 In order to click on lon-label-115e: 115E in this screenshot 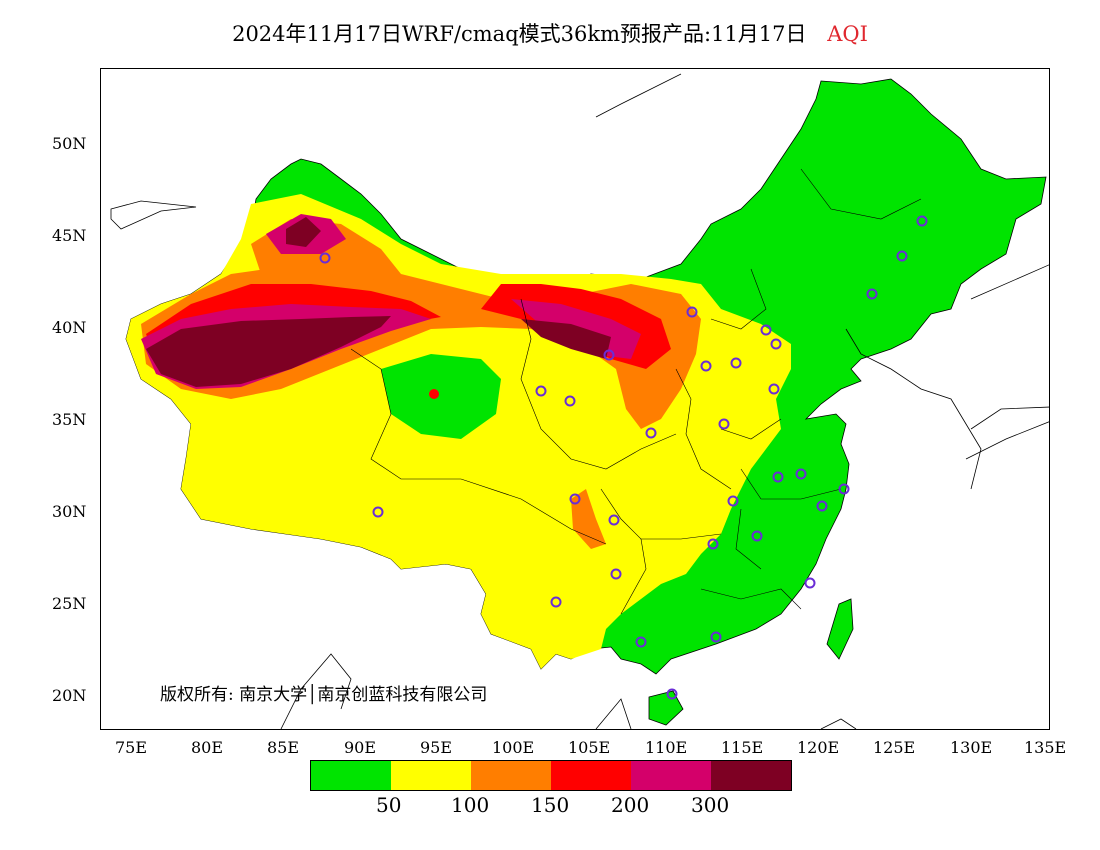, I will do `click(742, 747)`.